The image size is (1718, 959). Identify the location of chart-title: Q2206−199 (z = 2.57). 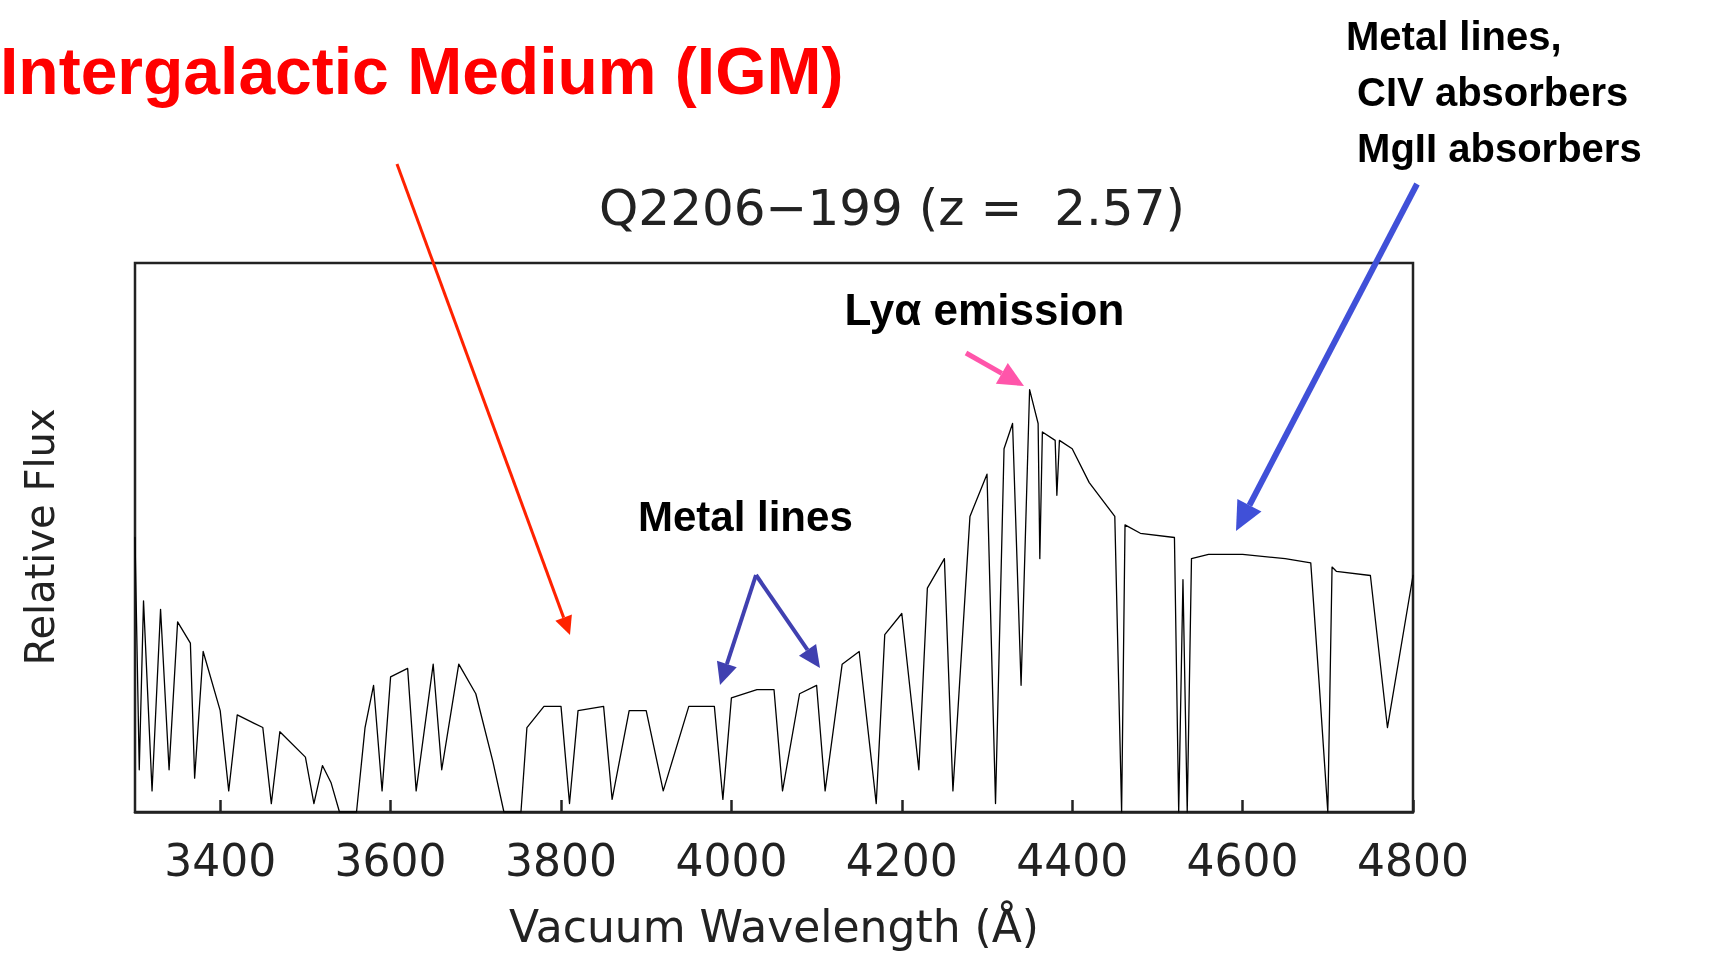
(892, 208).